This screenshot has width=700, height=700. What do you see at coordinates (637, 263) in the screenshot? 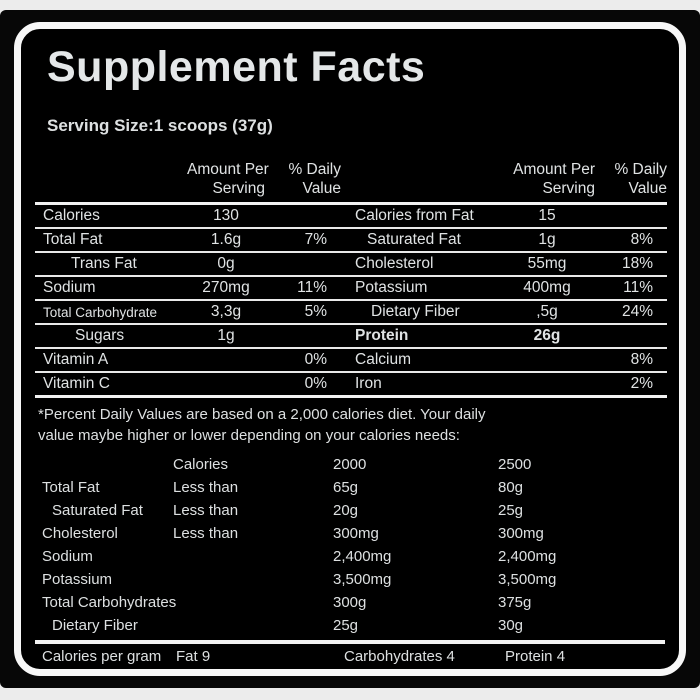
I see `nutrient-daily-value: 18%` at bounding box center [637, 263].